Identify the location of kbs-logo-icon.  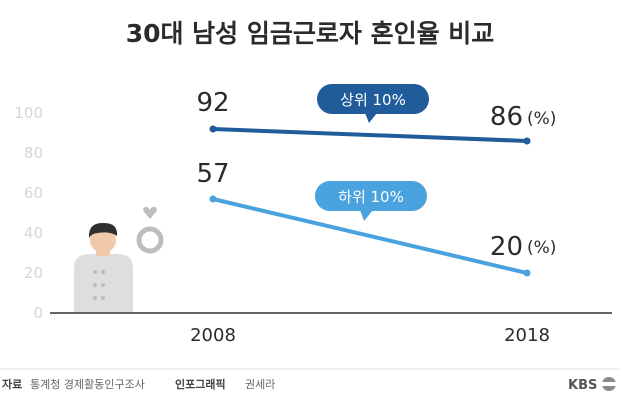
(609, 384).